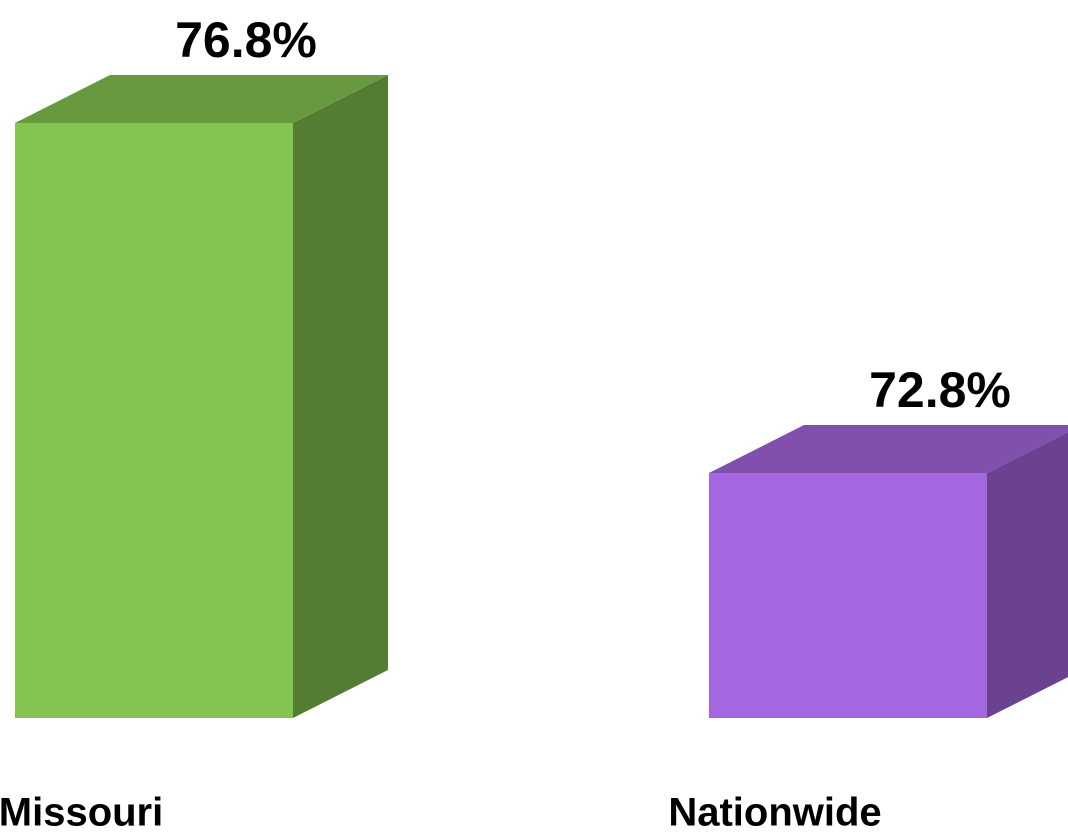 The image size is (1068, 835). Describe the element at coordinates (940, 390) in the screenshot. I see `value-label: 72.8%` at that location.